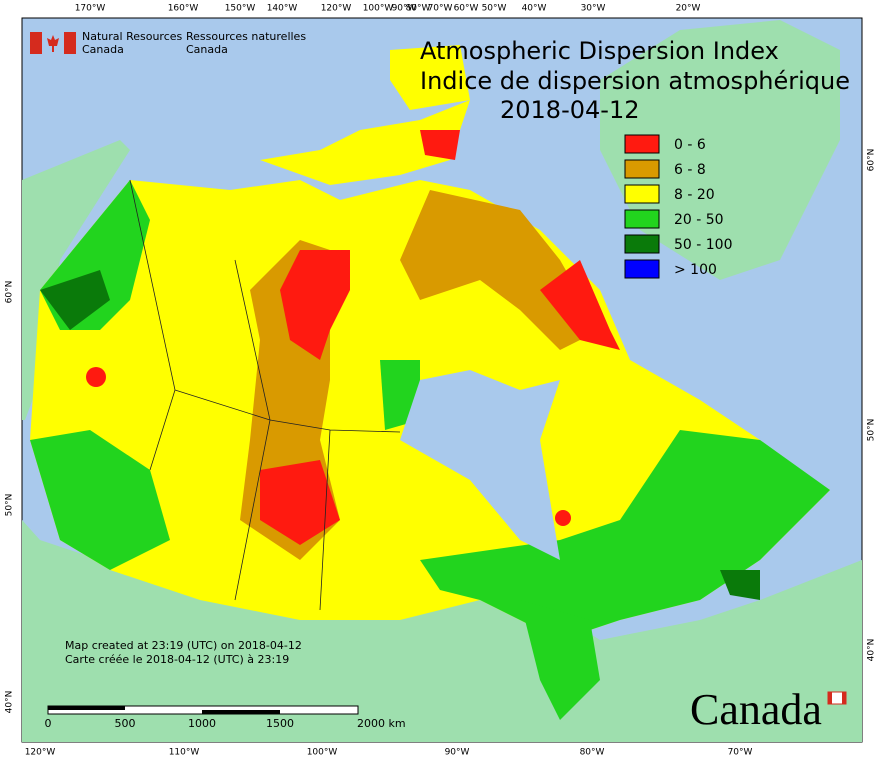 This screenshot has height=760, width=880. What do you see at coordinates (534, 9) in the screenshot?
I see `lon-label: 40°W` at bounding box center [534, 9].